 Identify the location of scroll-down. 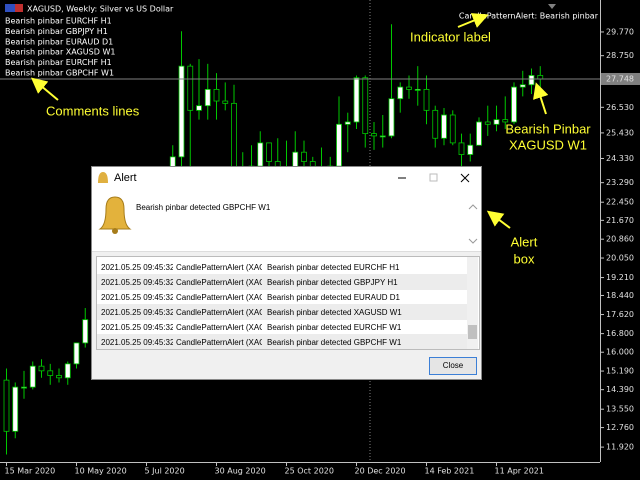
(473, 241).